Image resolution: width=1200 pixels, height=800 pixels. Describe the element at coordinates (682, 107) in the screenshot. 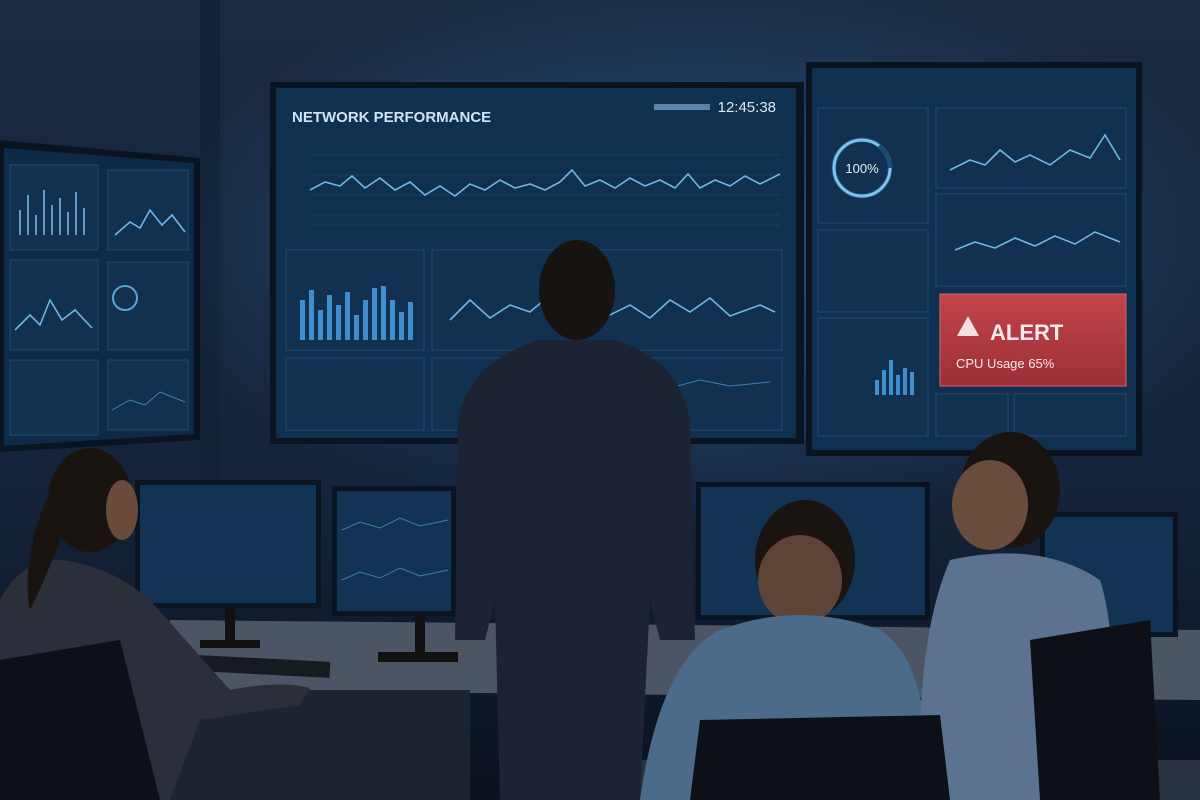

I see `status-text` at that location.